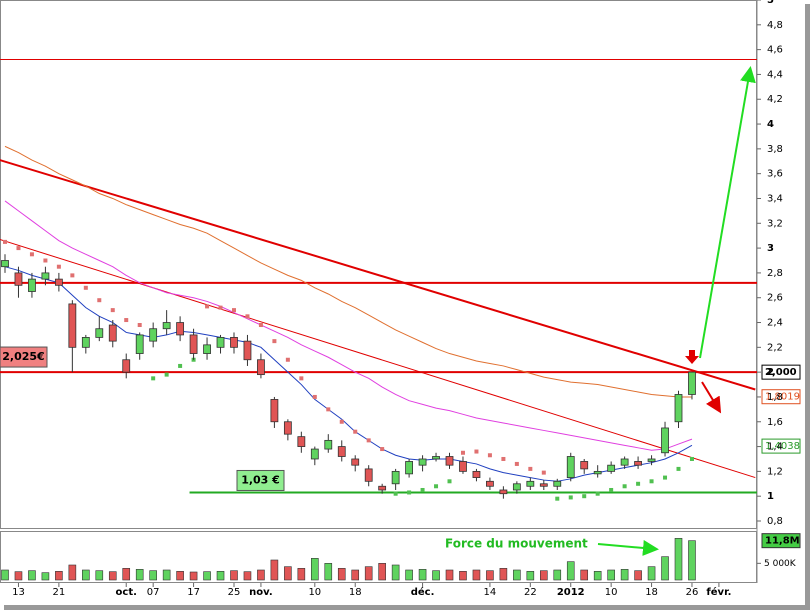 The image size is (810, 610). What do you see at coordinates (782, 446) in the screenshot?
I see `price-tag-label: 1,4038` at bounding box center [782, 446].